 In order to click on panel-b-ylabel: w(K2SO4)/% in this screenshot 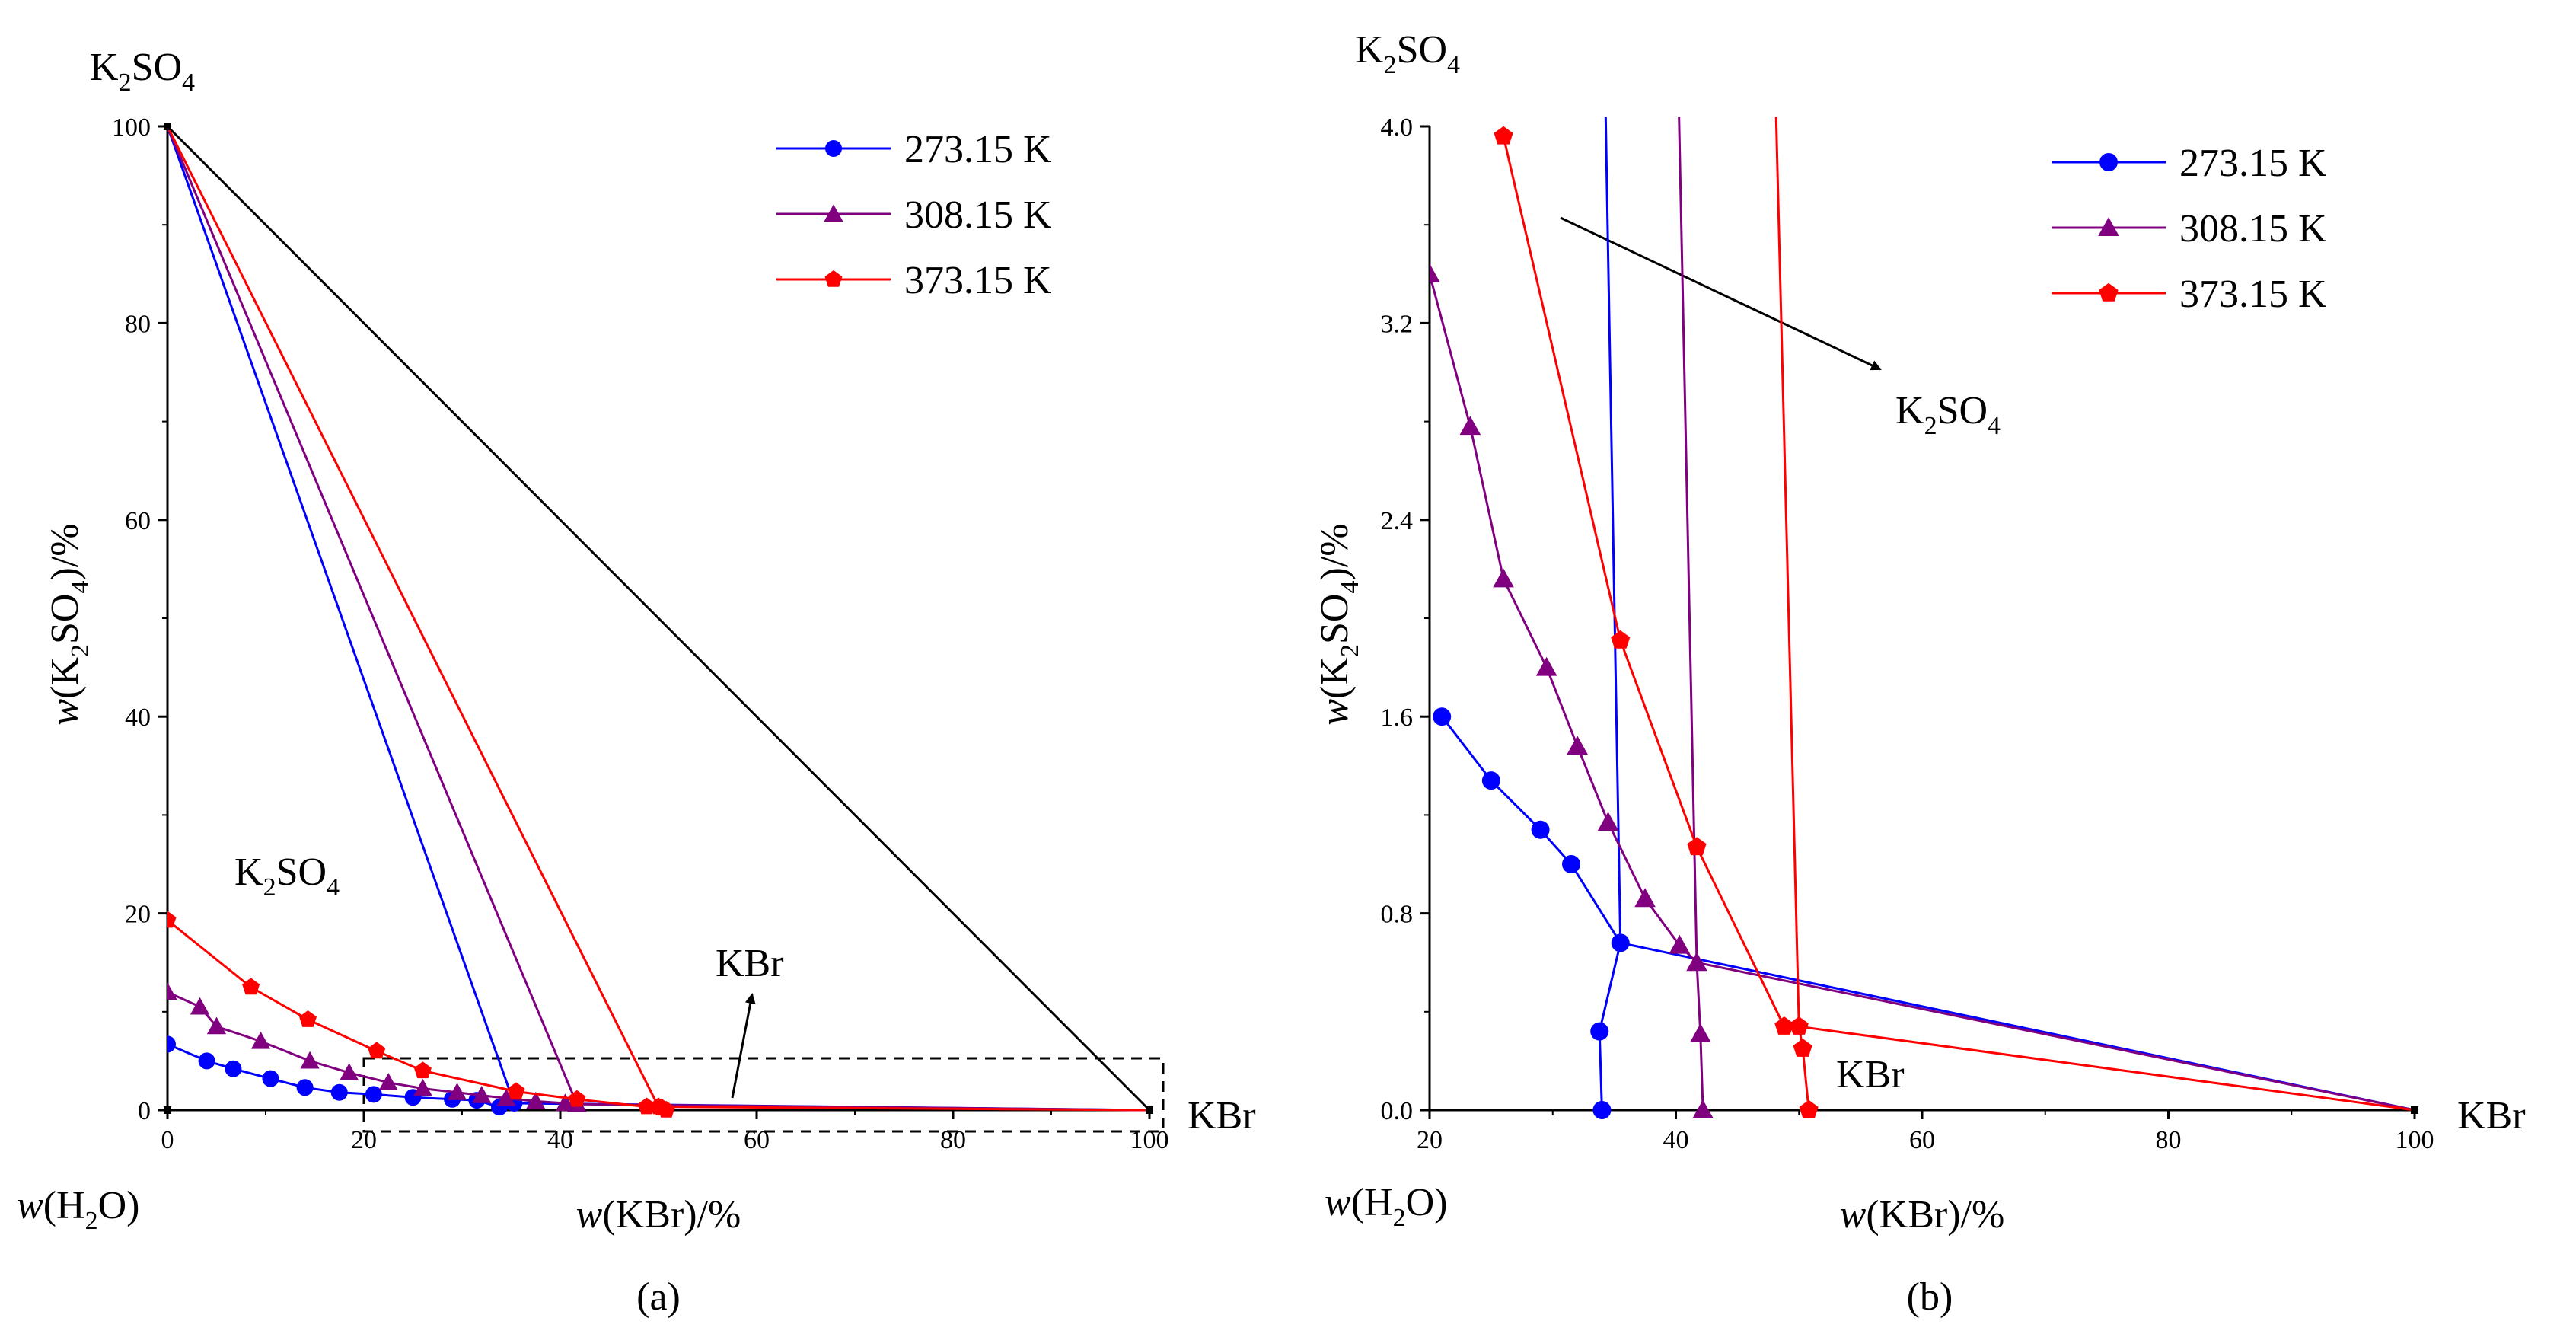, I will do `click(1339, 624)`.